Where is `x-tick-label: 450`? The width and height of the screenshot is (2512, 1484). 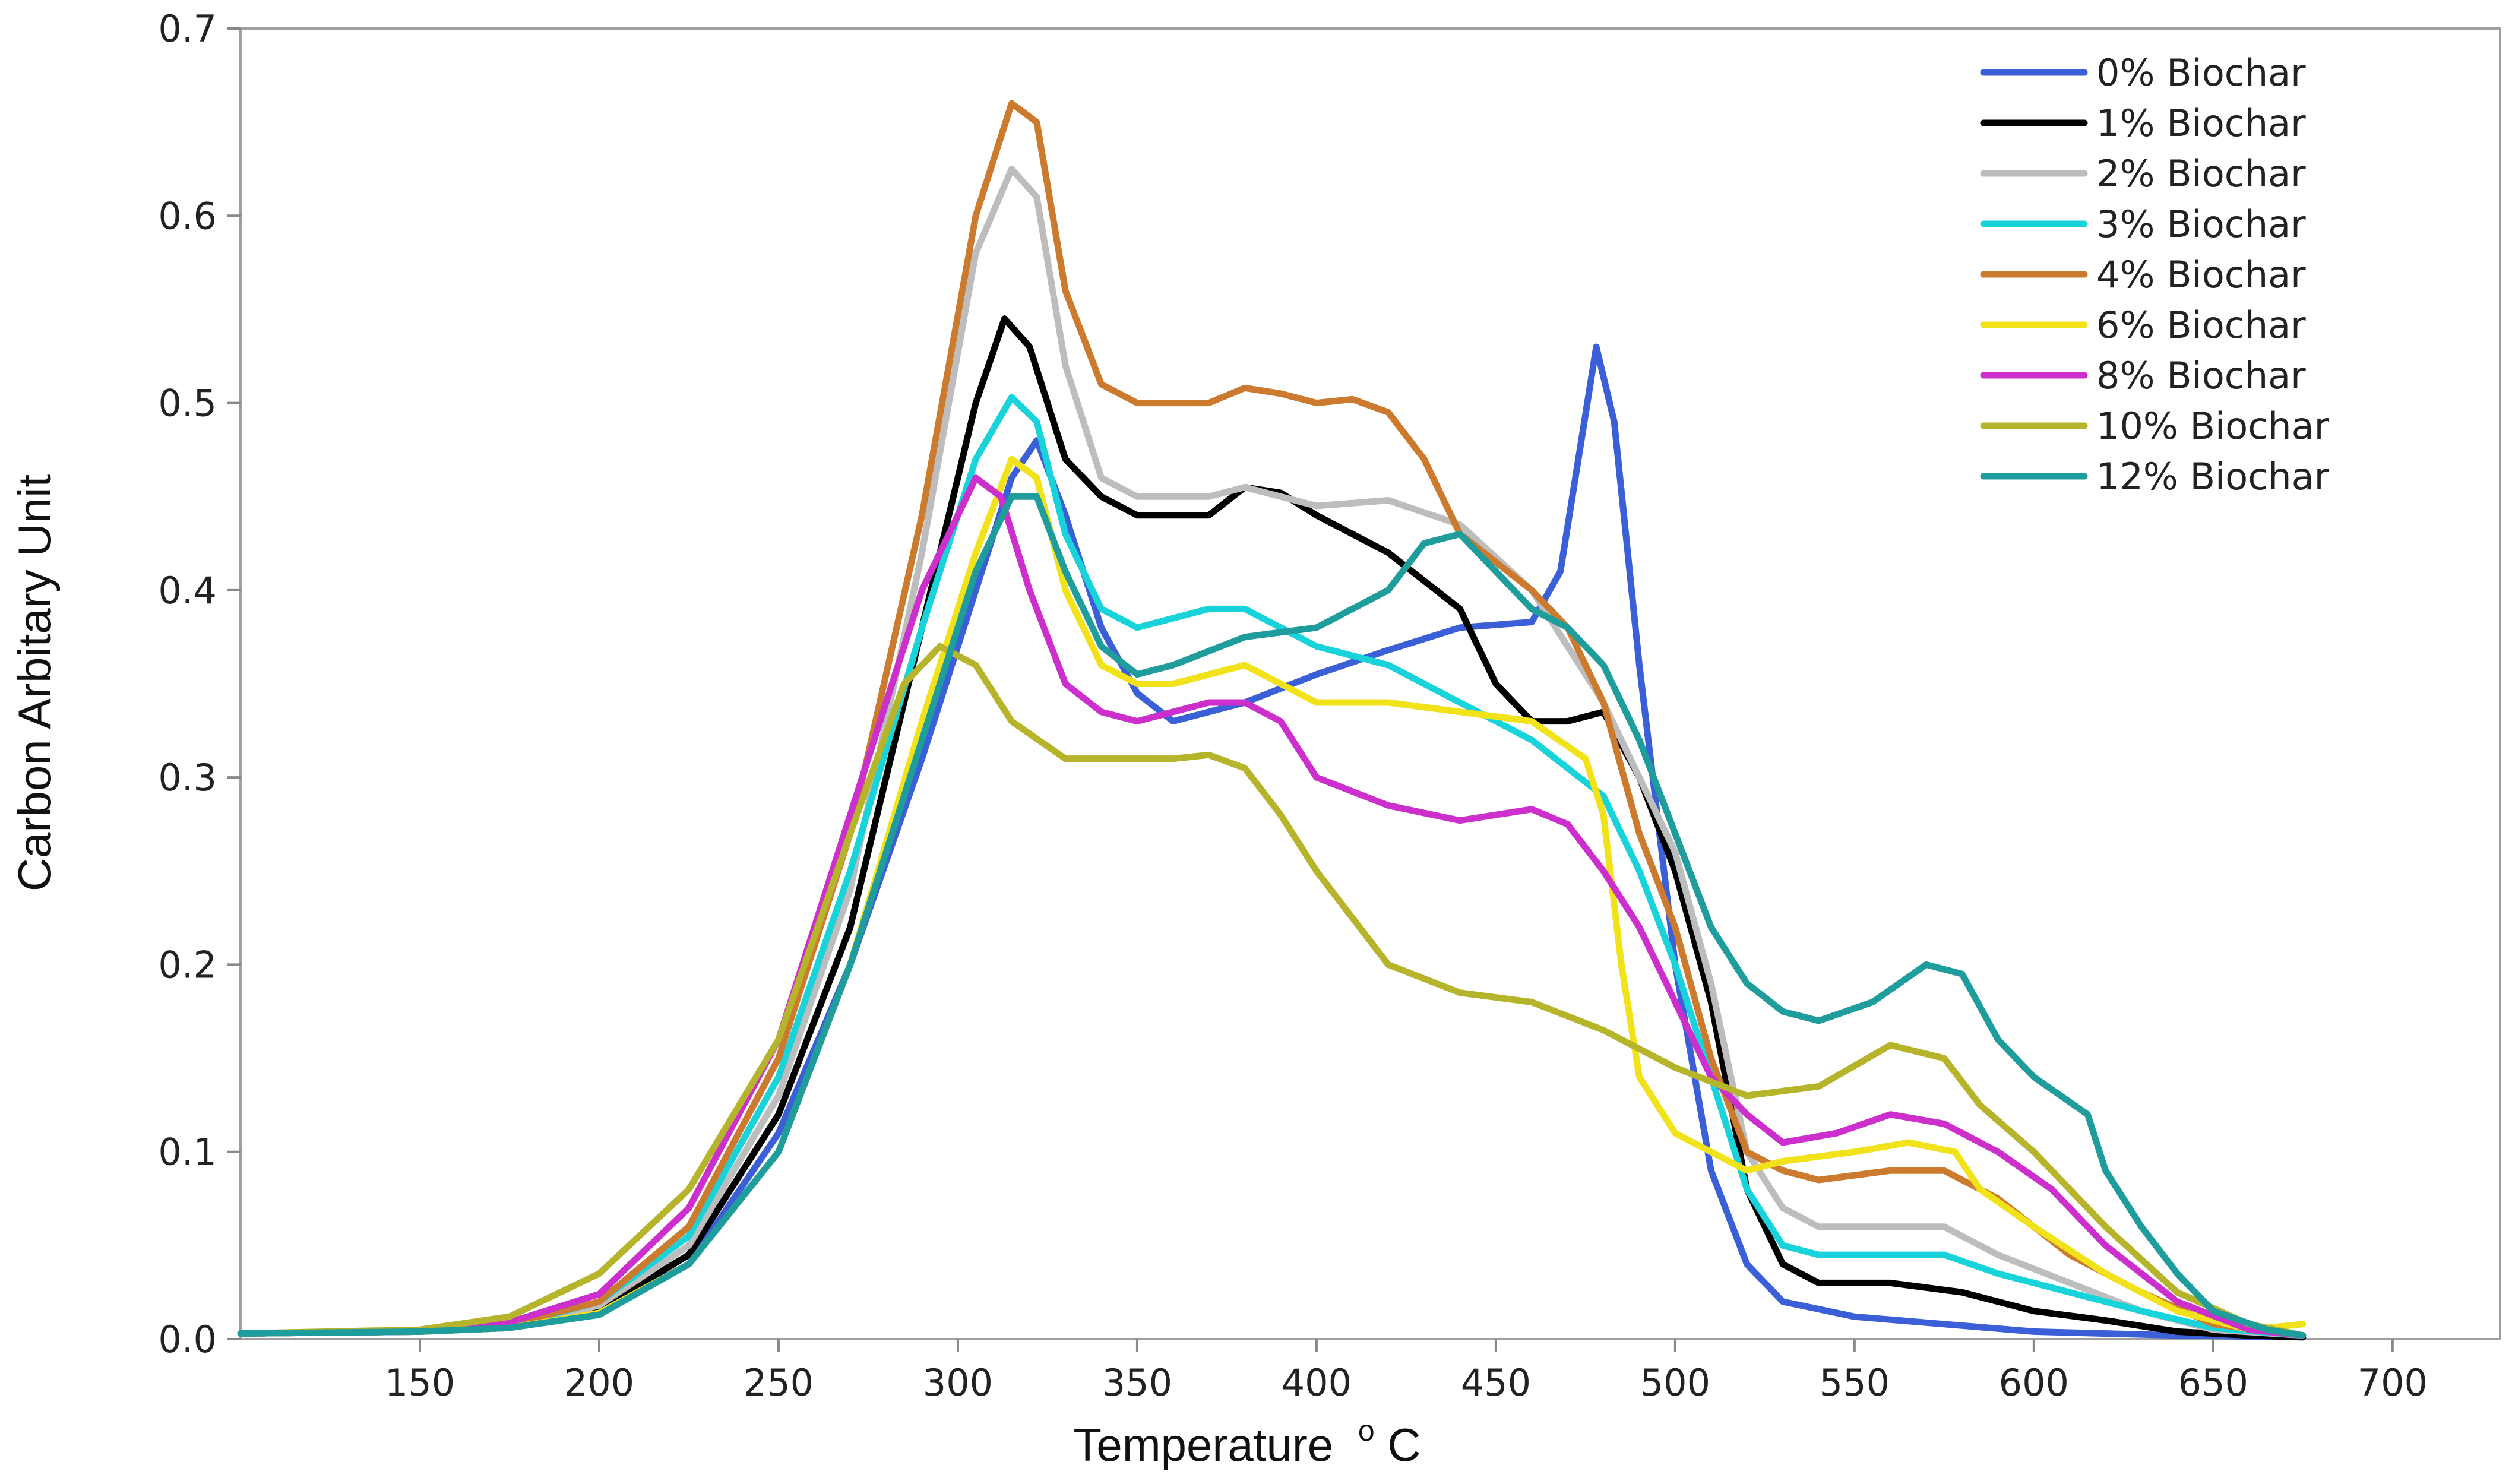 x-tick-label: 450 is located at coordinates (1496, 1382).